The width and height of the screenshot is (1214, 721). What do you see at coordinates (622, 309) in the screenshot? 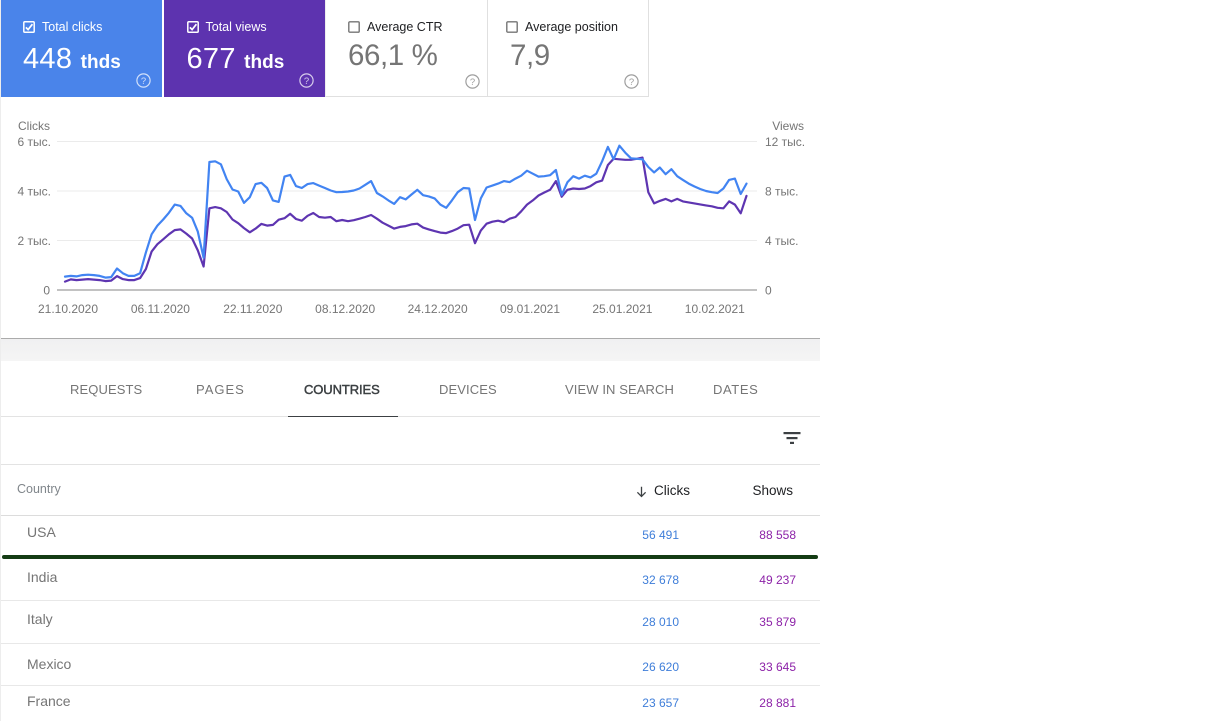
I see `svg-text: 25.01.2021` at bounding box center [622, 309].